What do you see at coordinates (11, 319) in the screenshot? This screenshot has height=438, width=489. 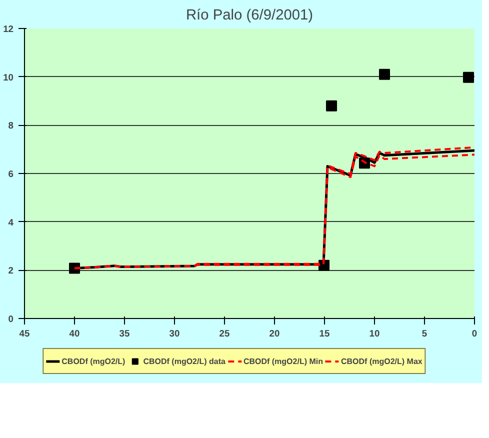 I see `y-tick-label: 0` at bounding box center [11, 319].